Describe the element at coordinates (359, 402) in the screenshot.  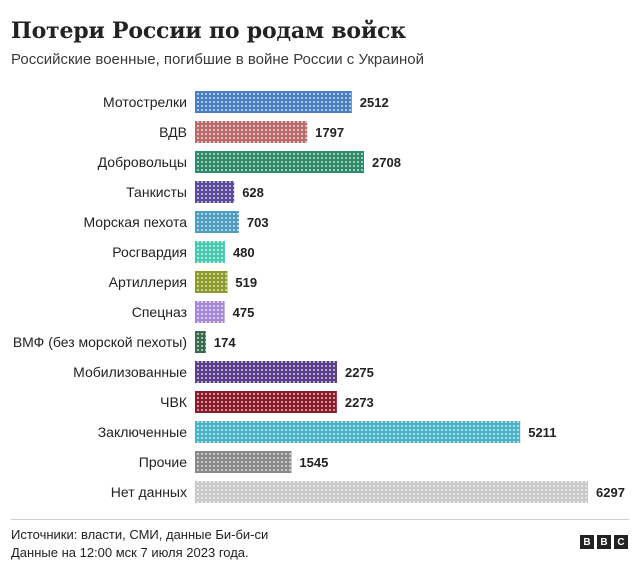
I see `value-label: 2273` at that location.